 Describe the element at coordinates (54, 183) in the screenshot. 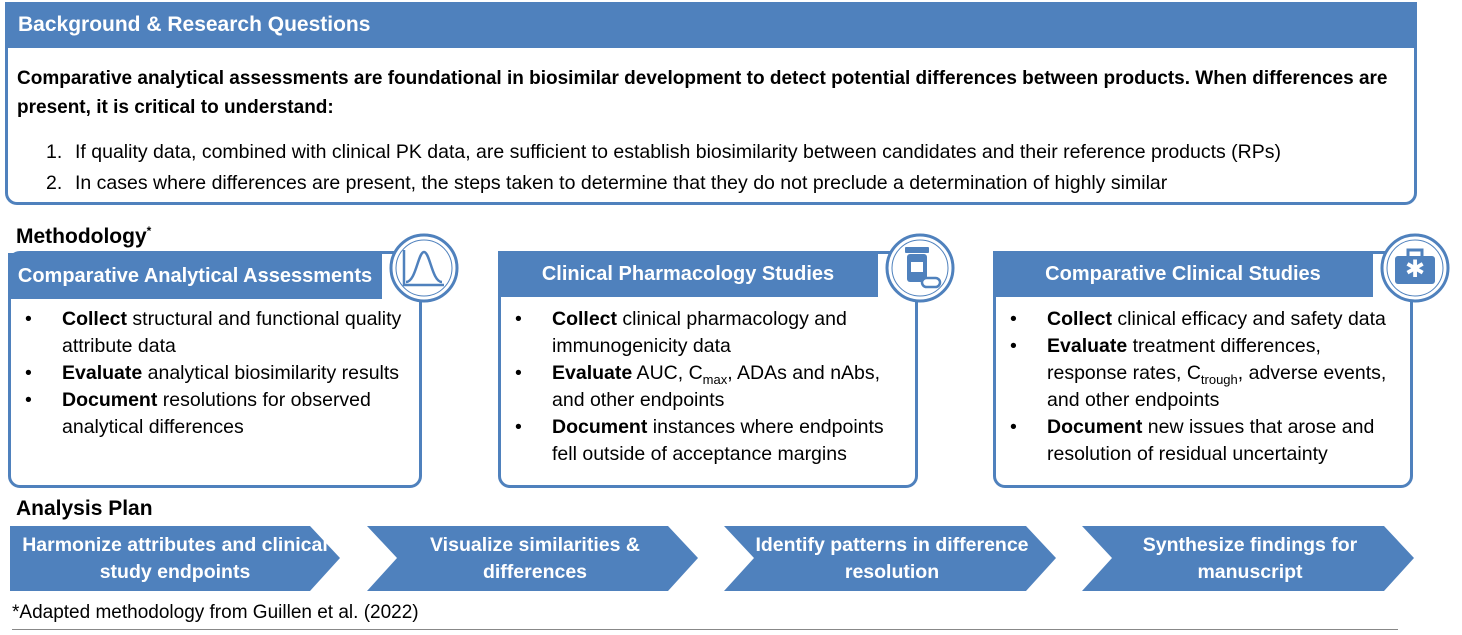

I see `item-number: 2.` at that location.